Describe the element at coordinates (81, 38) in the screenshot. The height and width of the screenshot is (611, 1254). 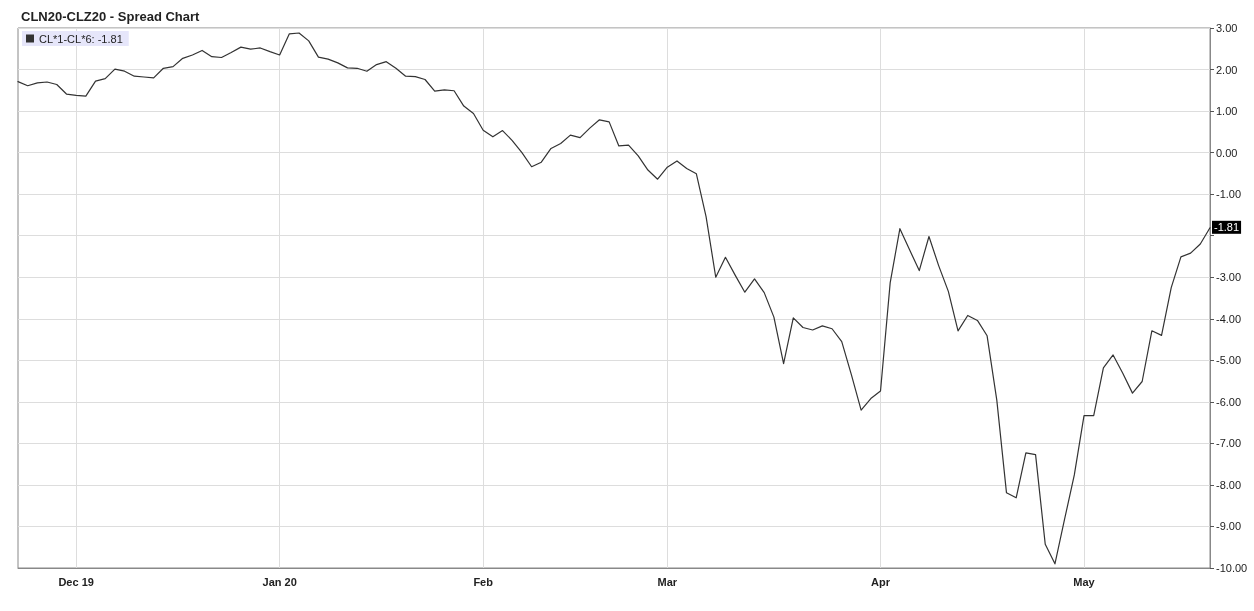
I see `legend-label: CL*1-CL*6: -1.81` at that location.